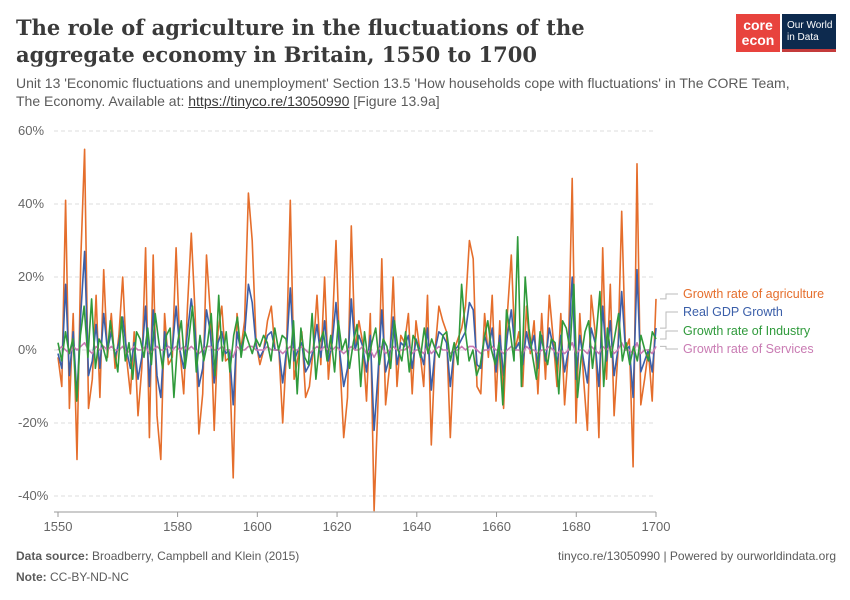  I want to click on x-tick-label: 1580, so click(177, 526).